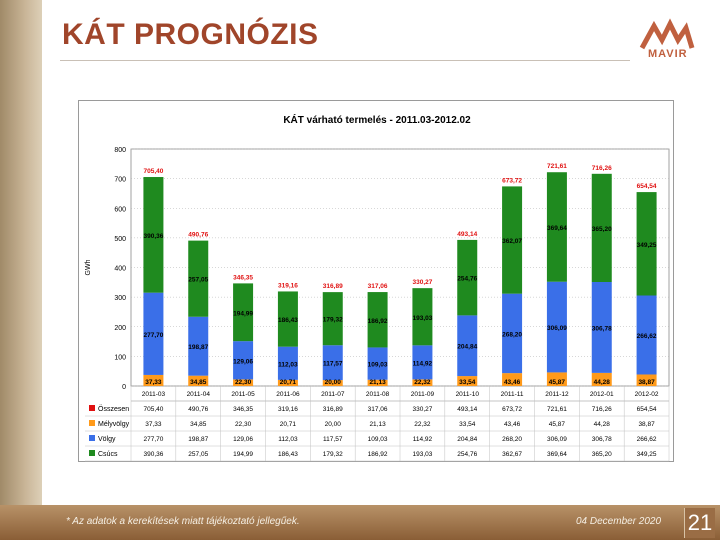  What do you see at coordinates (198, 280) in the screenshot?
I see `data-label-csucs: 257,05` at bounding box center [198, 280].